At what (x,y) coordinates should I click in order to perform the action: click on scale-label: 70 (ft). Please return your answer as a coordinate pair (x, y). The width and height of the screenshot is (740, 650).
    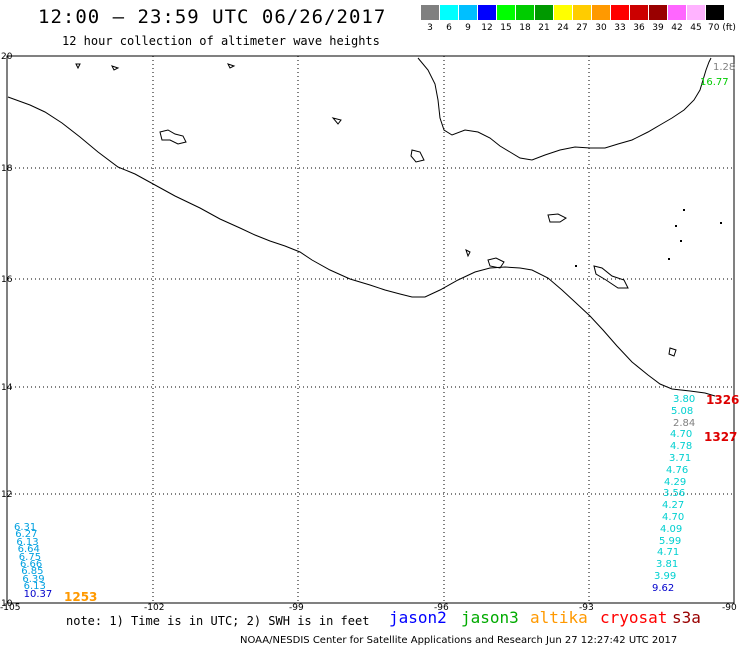
    Looking at the image, I should click on (722, 28).